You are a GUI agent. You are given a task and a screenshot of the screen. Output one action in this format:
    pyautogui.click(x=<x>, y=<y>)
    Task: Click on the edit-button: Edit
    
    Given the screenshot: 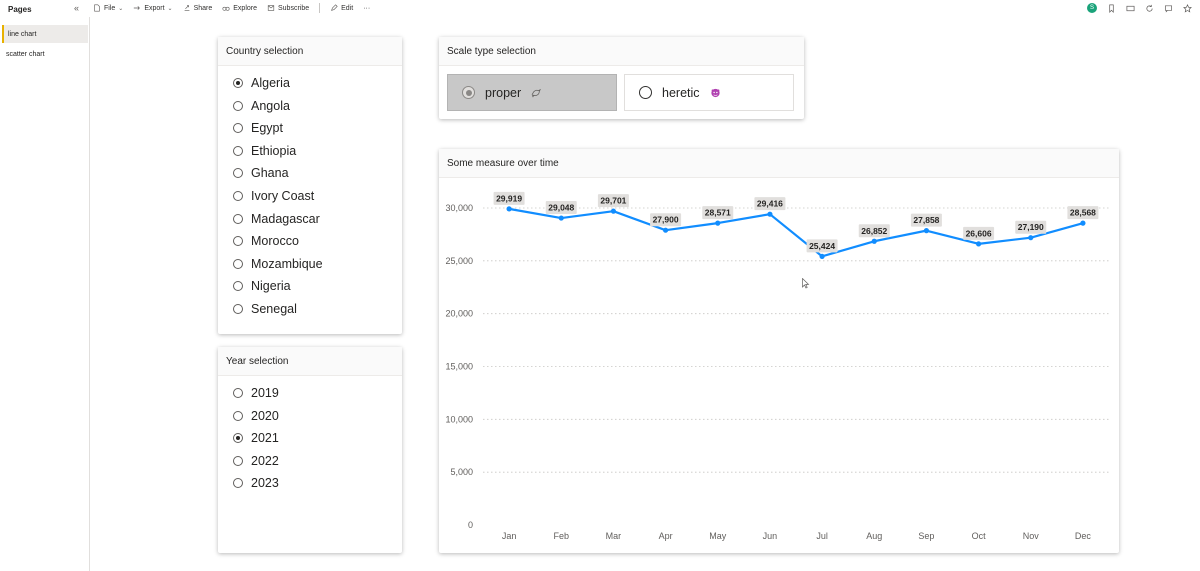 What is the action you would take?
    pyautogui.click(x=341, y=8)
    